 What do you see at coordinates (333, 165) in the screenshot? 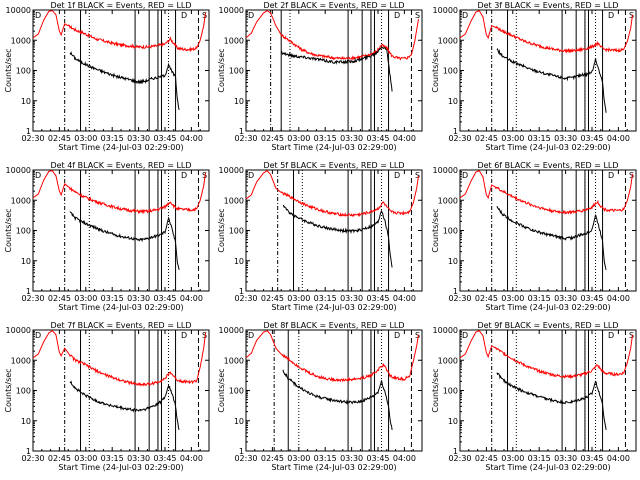
I see `panel-title: Det 5f BLACK = Events, RED = LLD` at bounding box center [333, 165].